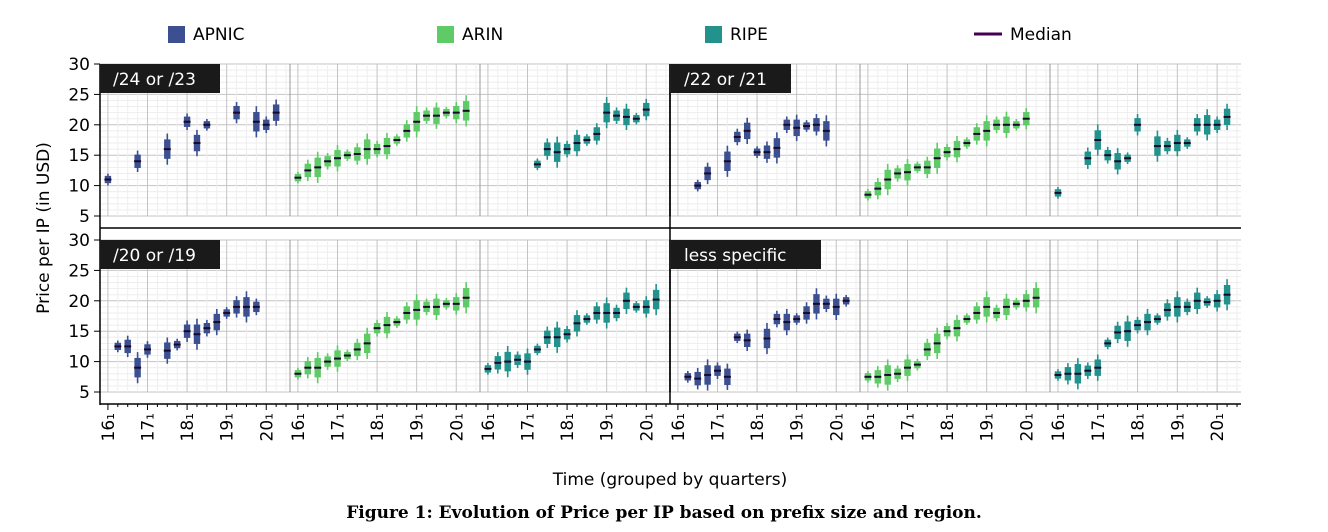  I want to click on group-label: /24 or /23, so click(160, 78).